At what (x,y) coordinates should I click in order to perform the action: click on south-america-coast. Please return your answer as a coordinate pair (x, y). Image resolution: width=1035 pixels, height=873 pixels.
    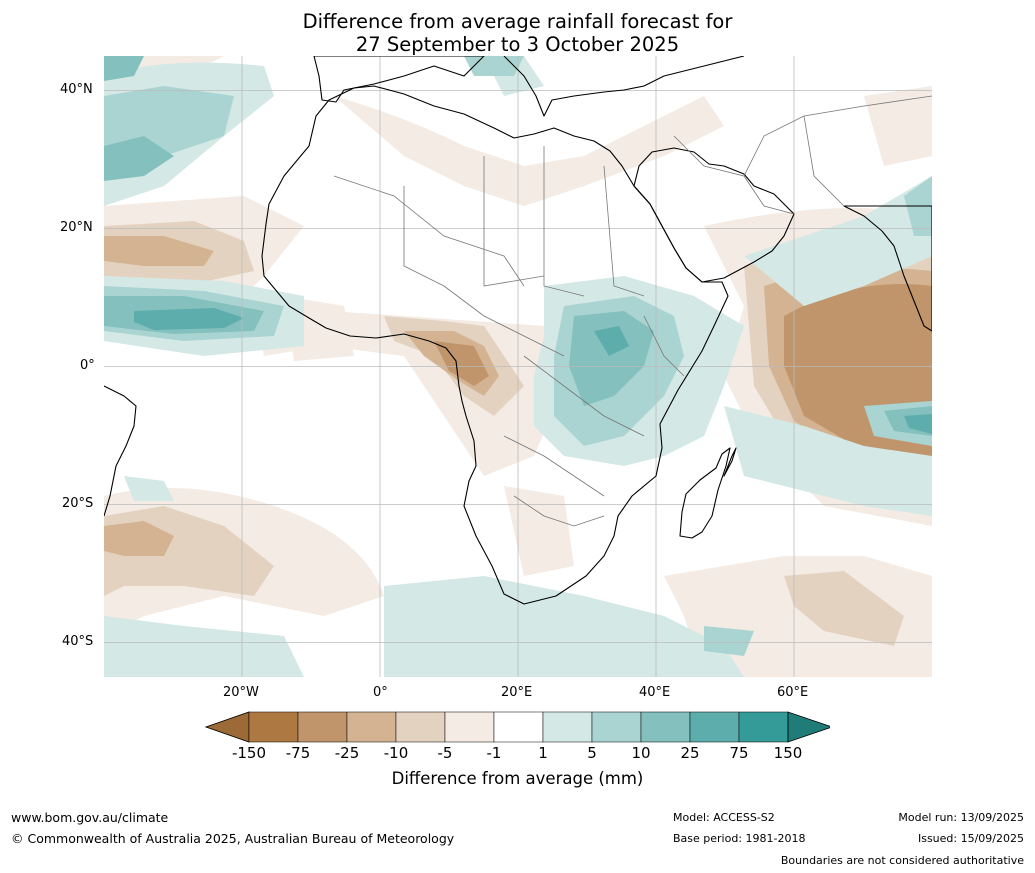
    Looking at the image, I should click on (120, 451).